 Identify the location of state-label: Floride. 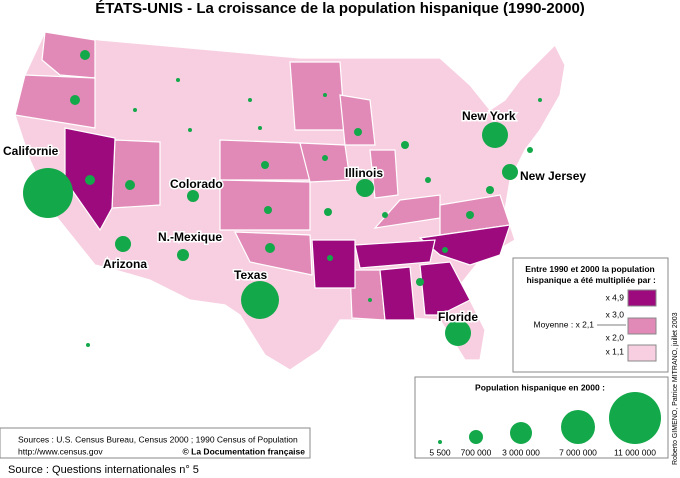
(458, 317).